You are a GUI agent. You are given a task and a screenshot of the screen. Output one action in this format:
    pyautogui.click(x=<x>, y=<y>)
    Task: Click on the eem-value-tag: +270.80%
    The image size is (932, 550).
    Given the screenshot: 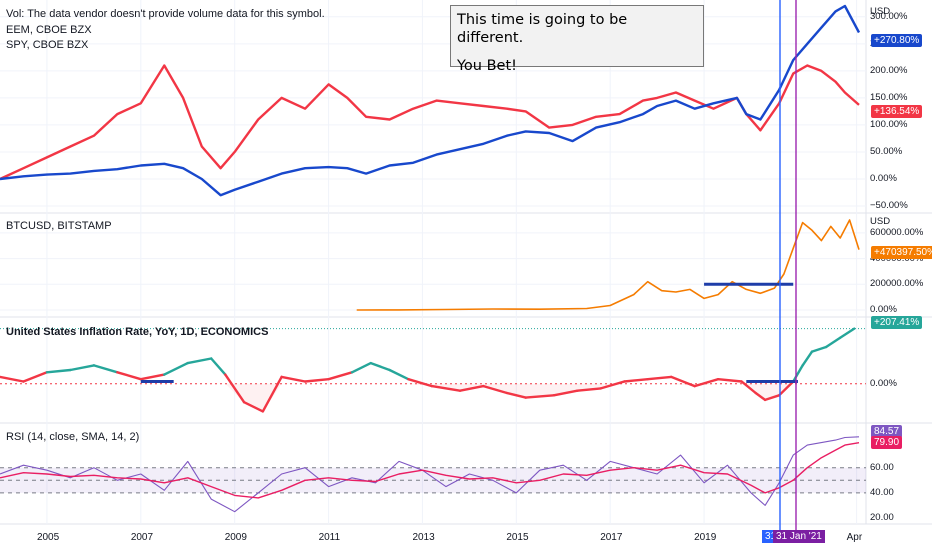 What is the action you would take?
    pyautogui.click(x=897, y=40)
    